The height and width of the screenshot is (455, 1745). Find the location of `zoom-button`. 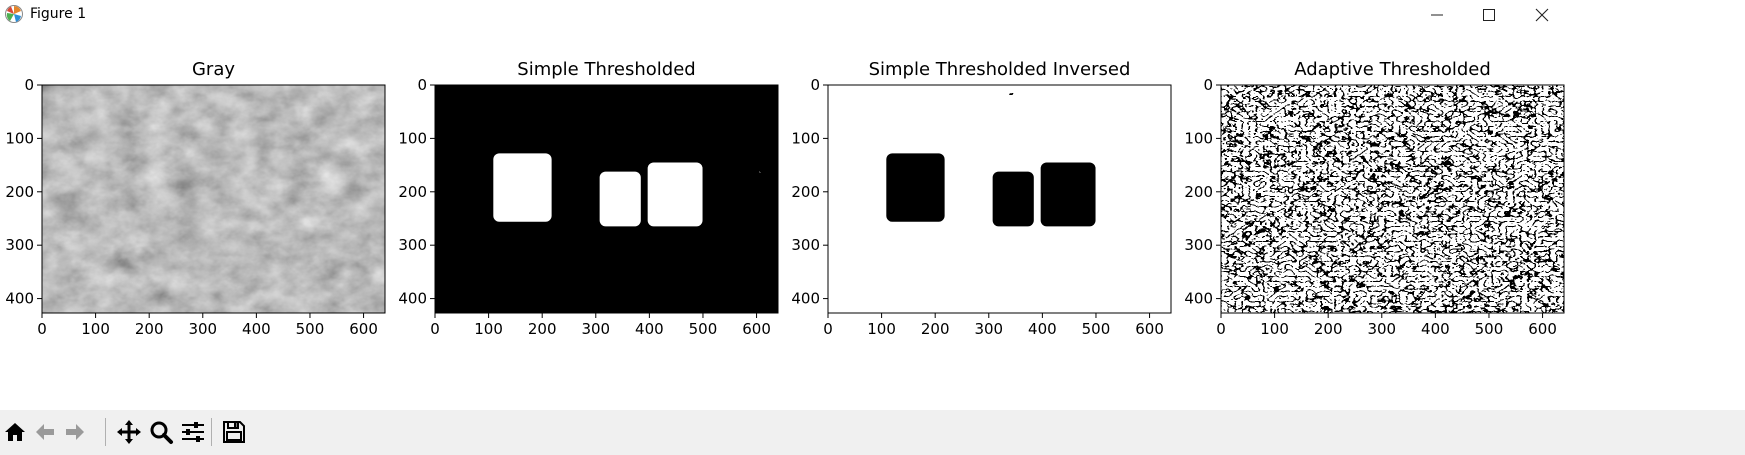

zoom-button is located at coordinates (161, 432).